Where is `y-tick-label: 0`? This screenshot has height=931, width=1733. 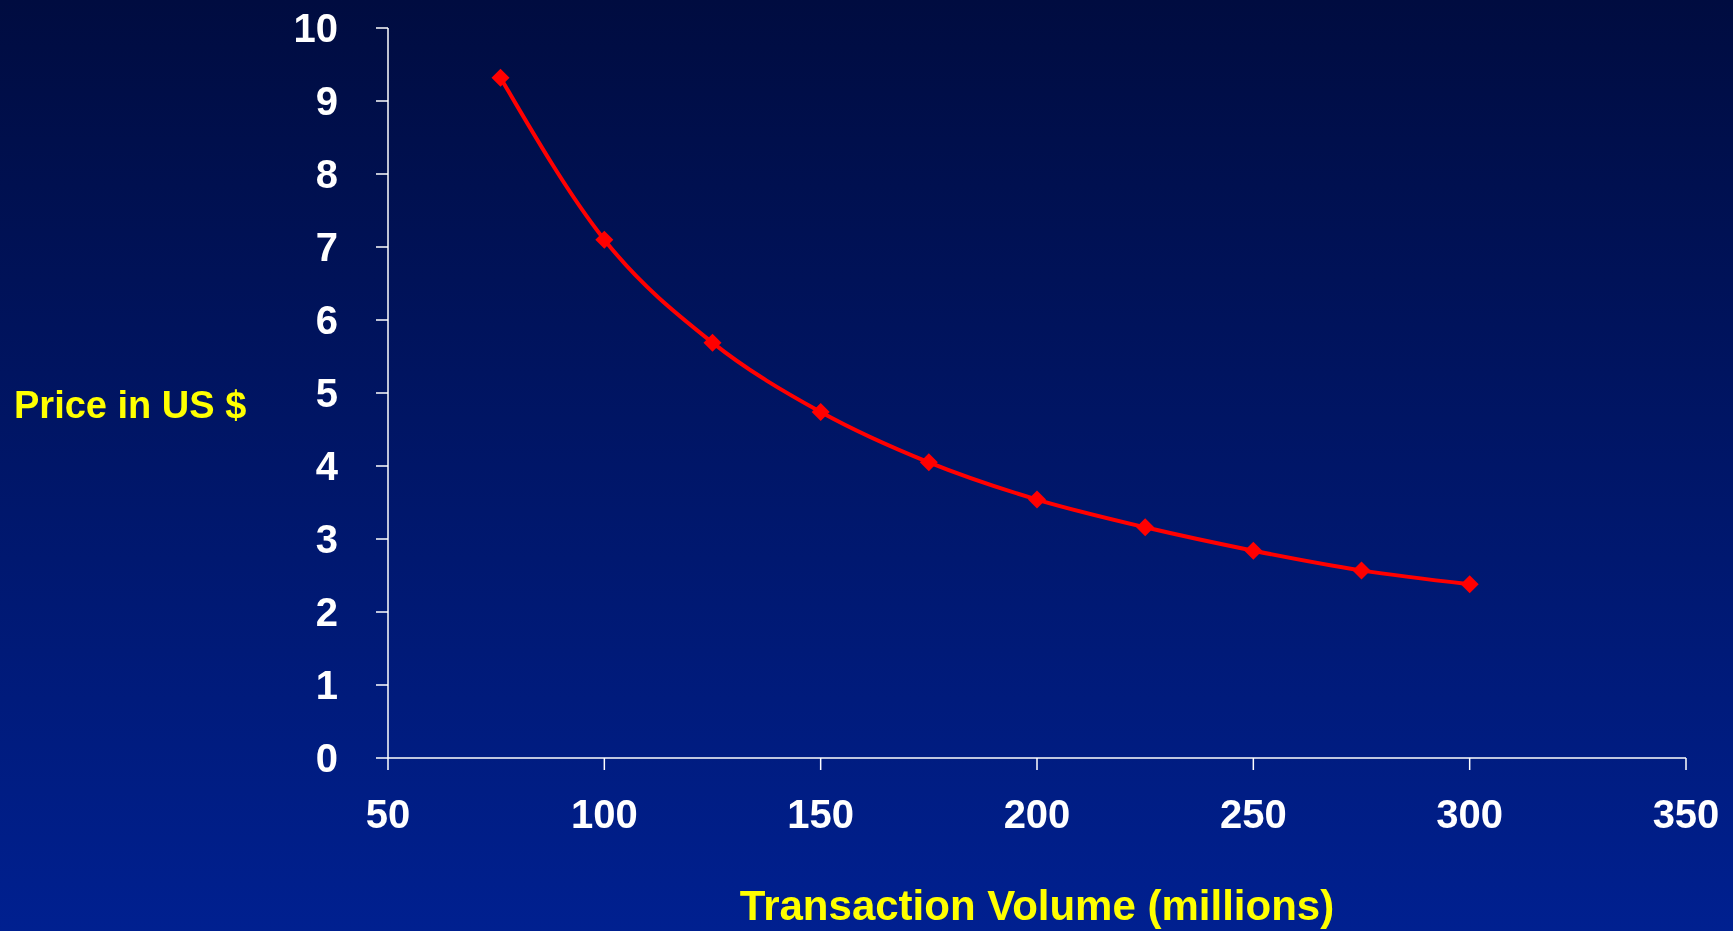 y-tick-label: 0 is located at coordinates (326, 758).